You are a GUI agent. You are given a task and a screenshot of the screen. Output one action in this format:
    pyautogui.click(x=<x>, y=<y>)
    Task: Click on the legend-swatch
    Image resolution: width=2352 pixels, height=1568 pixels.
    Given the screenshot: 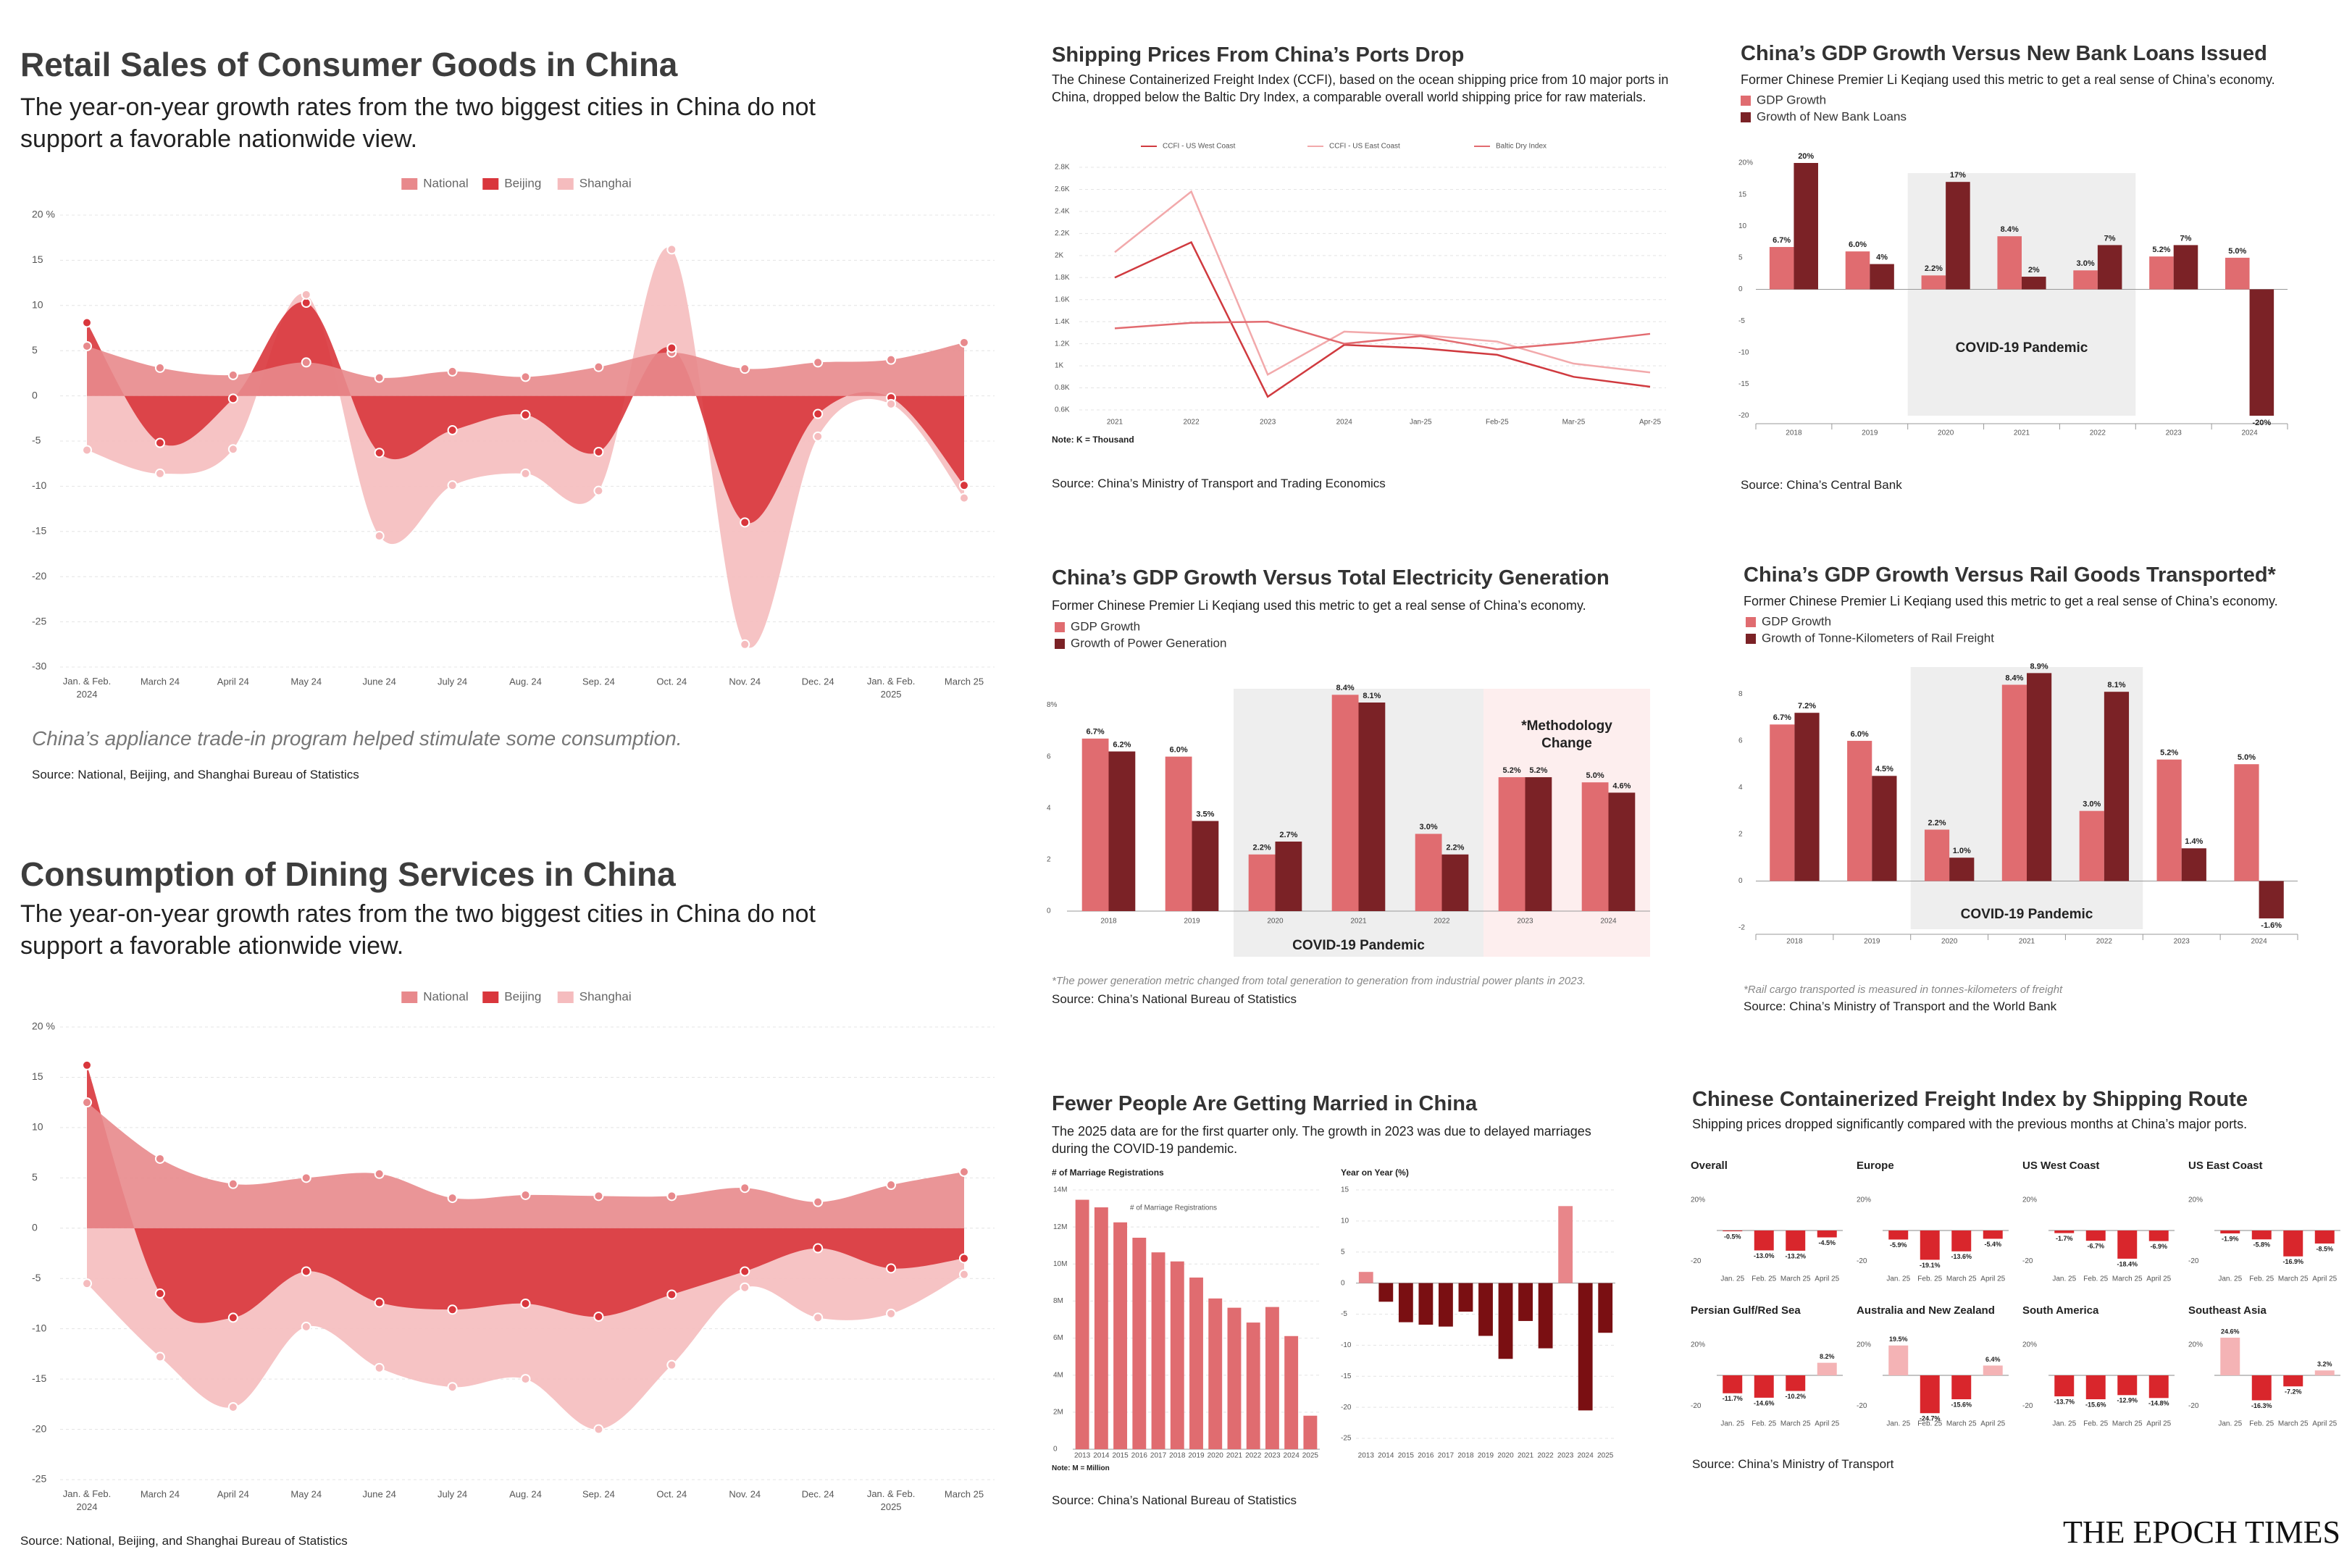 What is the action you would take?
    pyautogui.click(x=491, y=997)
    